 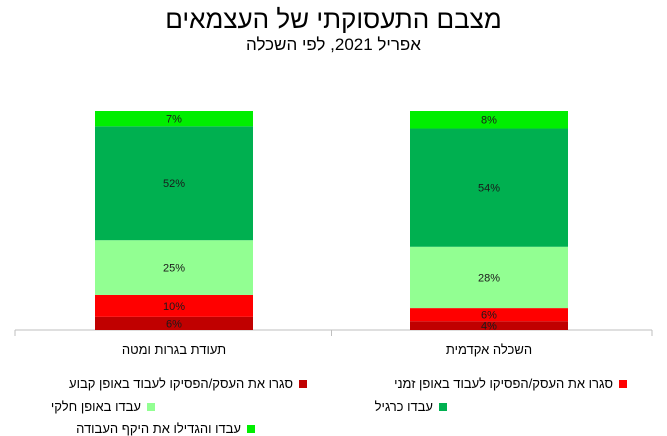 I want to click on data-label: 28%, so click(x=489, y=278).